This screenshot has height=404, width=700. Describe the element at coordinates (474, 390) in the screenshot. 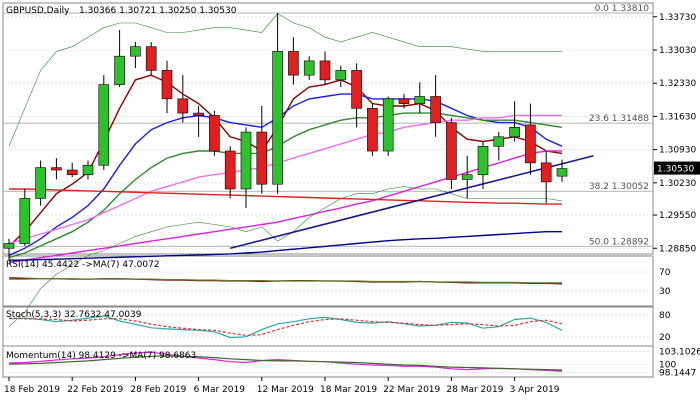

I see `date-label: 28 Mar 2019` at that location.